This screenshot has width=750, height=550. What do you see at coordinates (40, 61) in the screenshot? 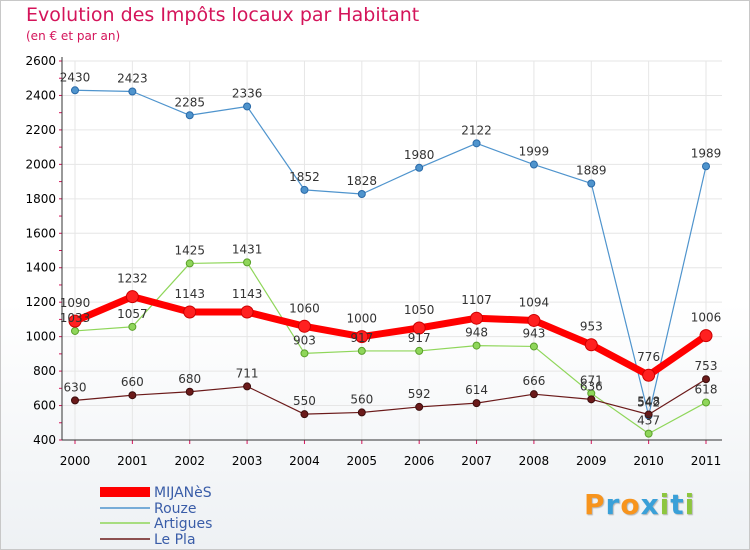
I see `y-tick-label: 2600` at bounding box center [40, 61].